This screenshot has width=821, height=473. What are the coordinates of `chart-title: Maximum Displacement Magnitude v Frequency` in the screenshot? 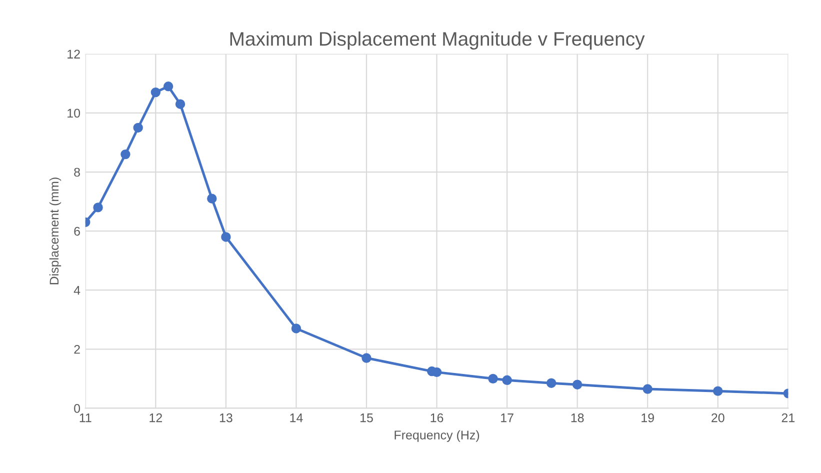 It's located at (437, 41).